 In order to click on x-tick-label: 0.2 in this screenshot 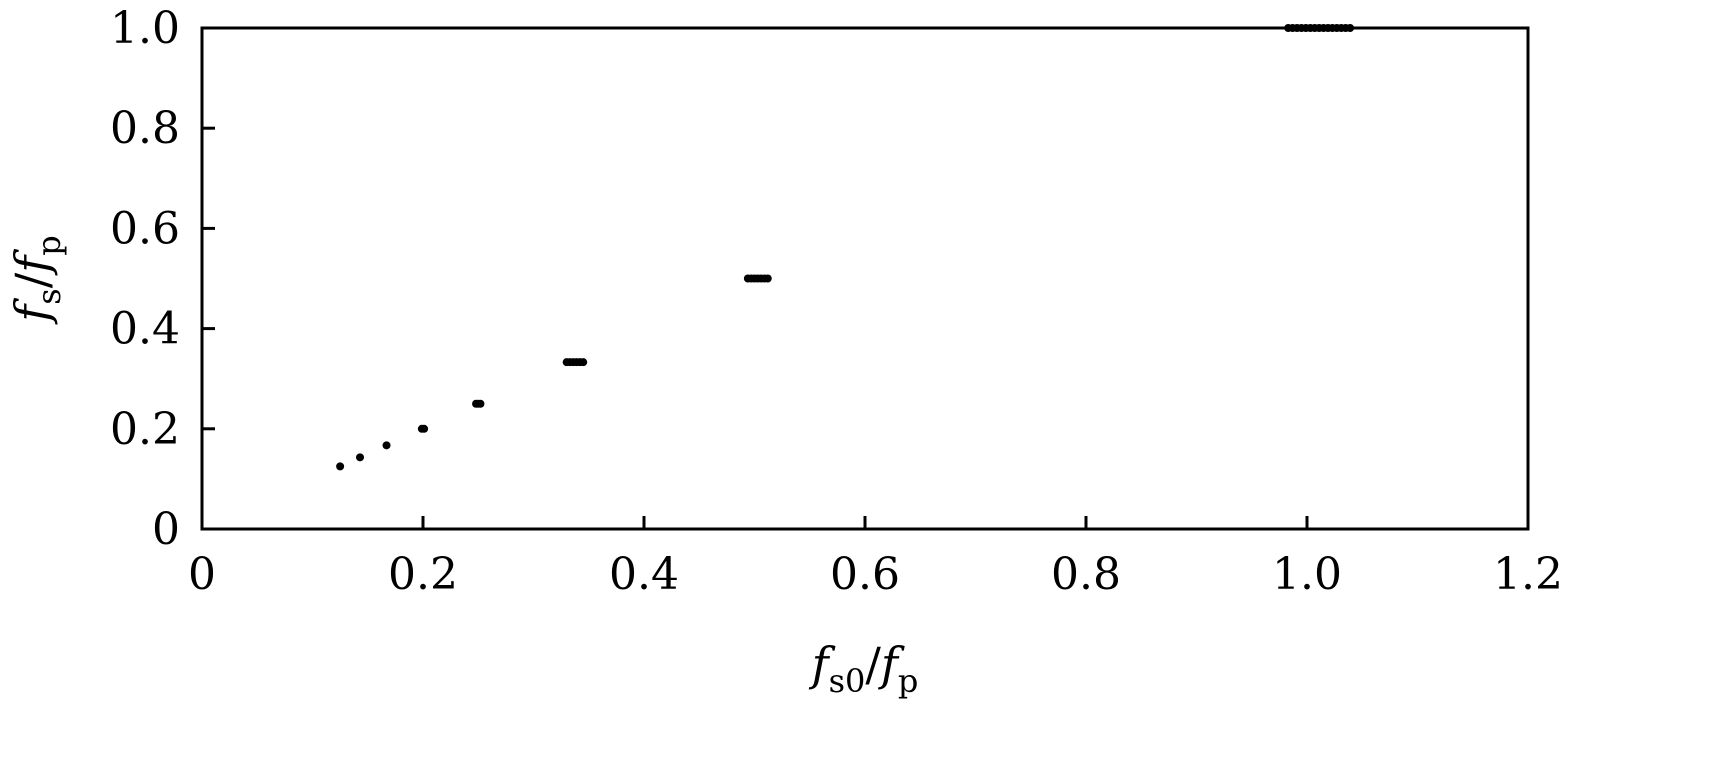, I will do `click(423, 574)`.